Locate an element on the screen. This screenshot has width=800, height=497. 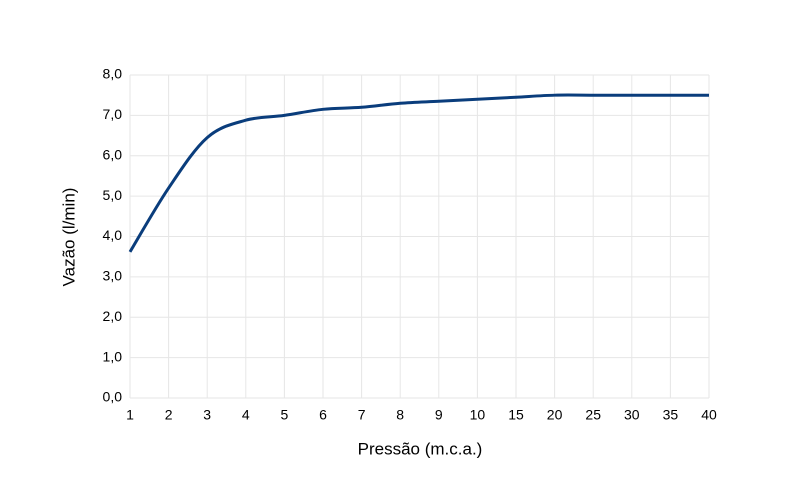
y-tick-label: 3,0 is located at coordinates (113, 276).